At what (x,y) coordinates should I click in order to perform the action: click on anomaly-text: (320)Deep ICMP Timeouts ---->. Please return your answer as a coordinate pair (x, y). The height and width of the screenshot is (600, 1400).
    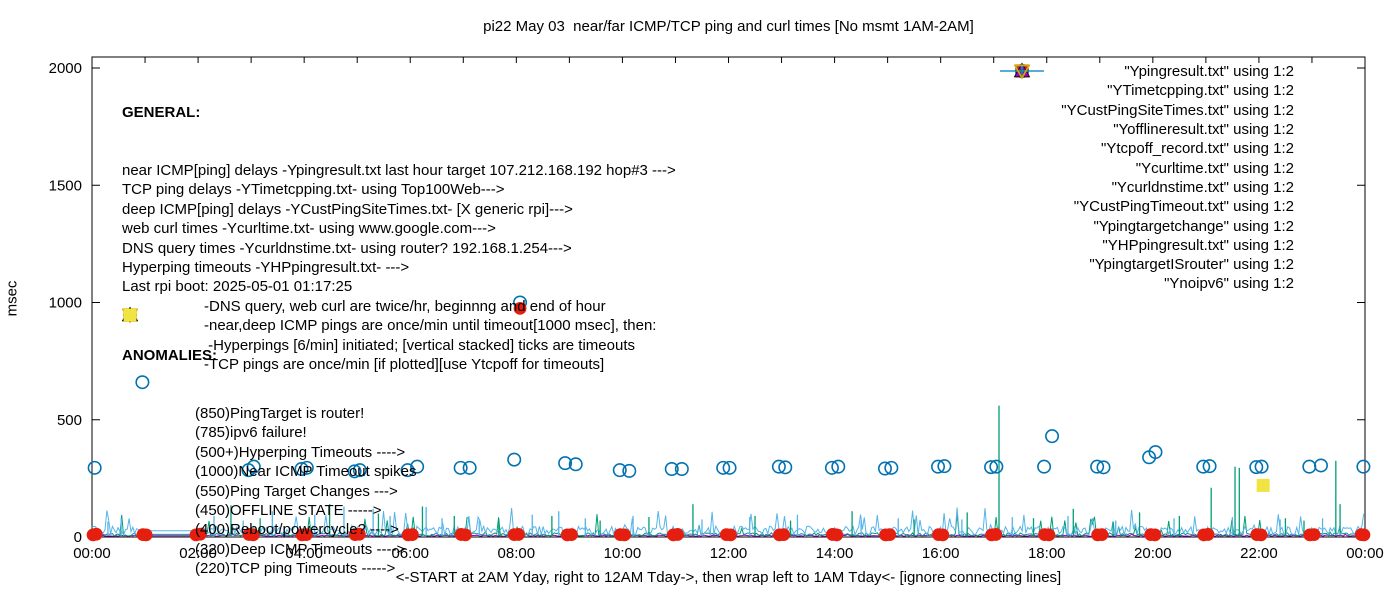
    Looking at the image, I should click on (300, 549).